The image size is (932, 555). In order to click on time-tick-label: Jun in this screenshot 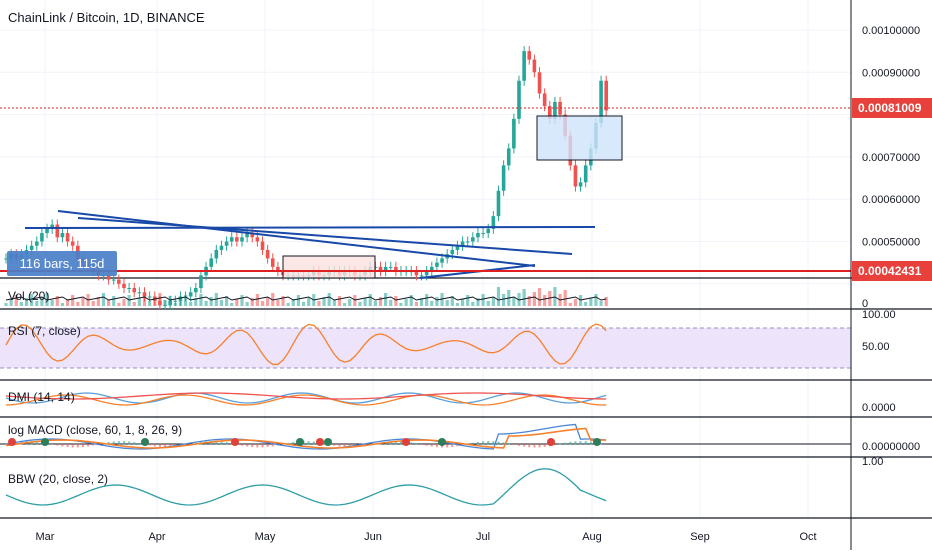, I will do `click(373, 537)`.